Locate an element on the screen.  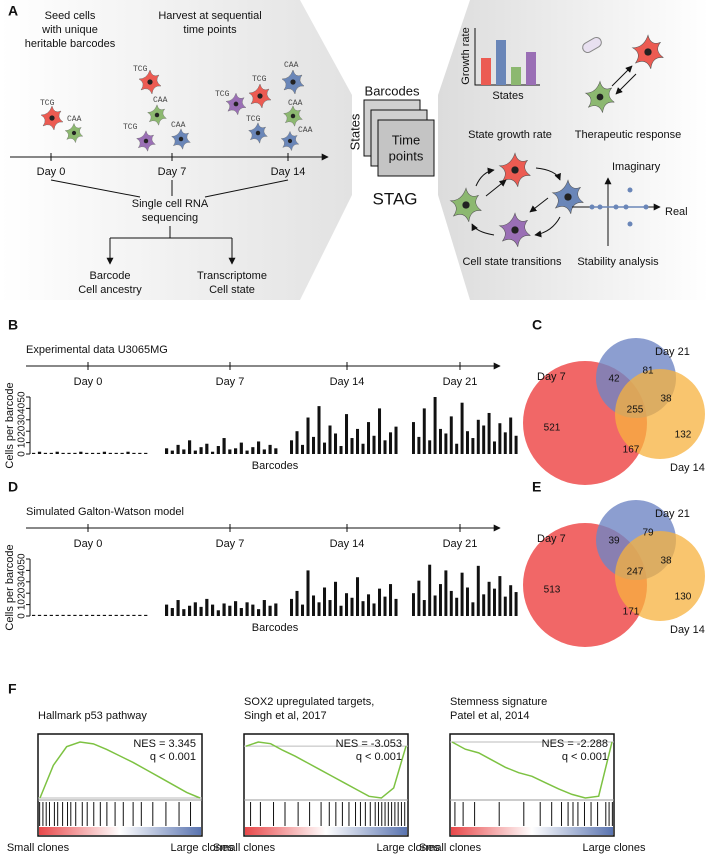
text: with unique is located at coordinates (69, 30).